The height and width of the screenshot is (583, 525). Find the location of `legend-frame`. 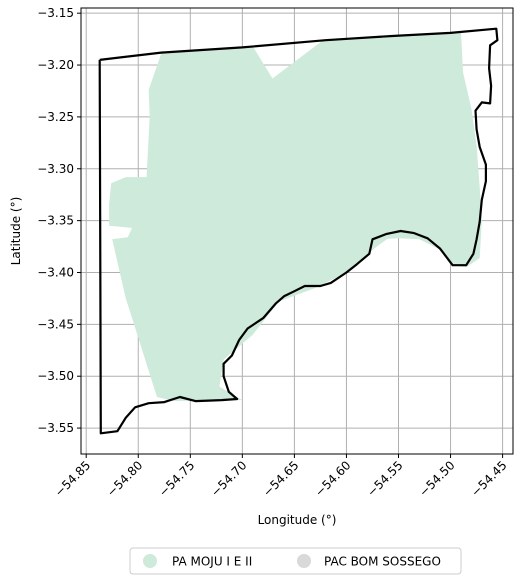

legend-frame is located at coordinates (295, 561).